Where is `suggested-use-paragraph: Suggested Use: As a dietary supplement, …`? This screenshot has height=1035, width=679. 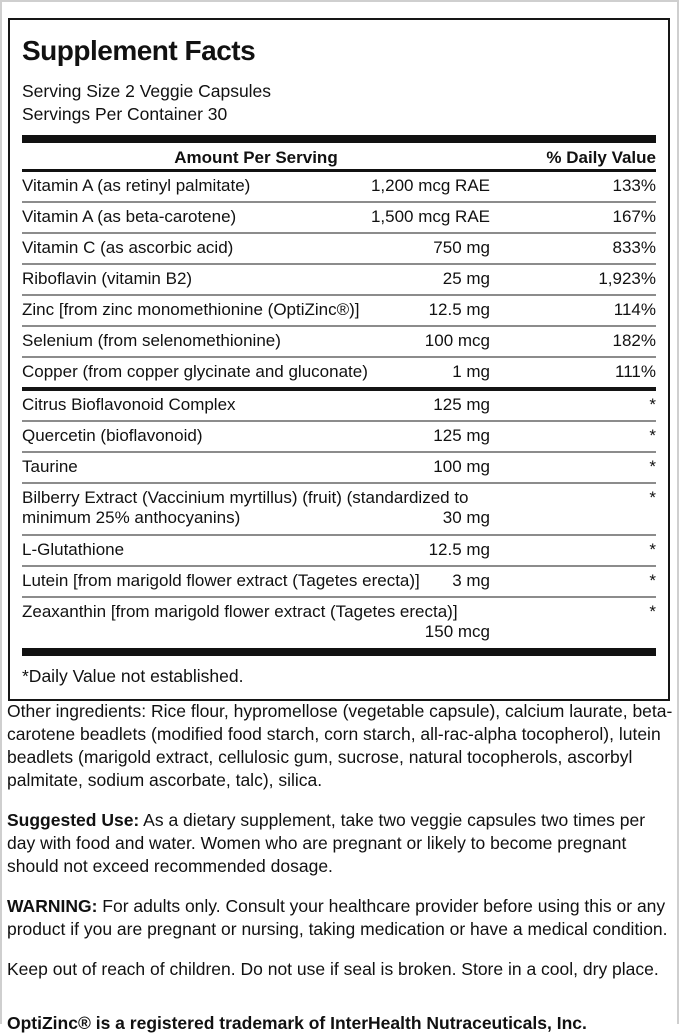 suggested-use-paragraph: Suggested Use: As a dietary supplement, … is located at coordinates (340, 843).